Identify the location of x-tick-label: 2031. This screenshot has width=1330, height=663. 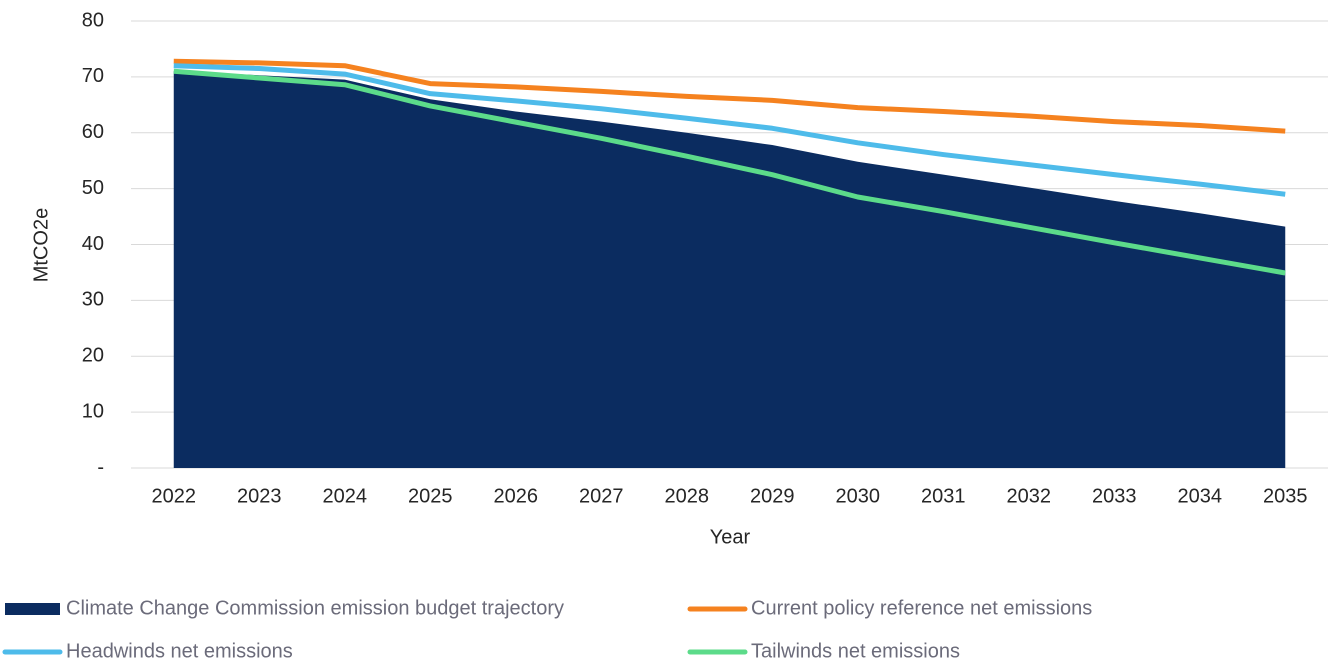
(943, 496).